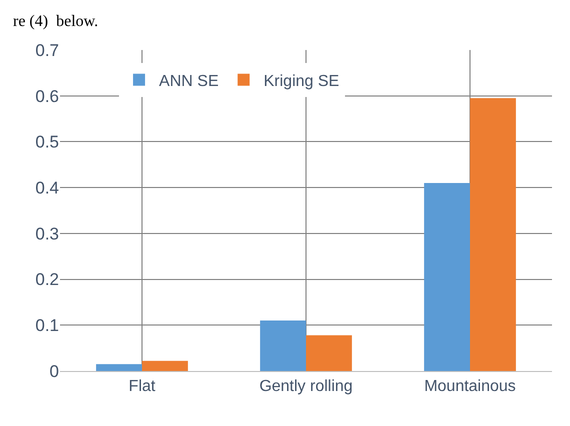  Describe the element at coordinates (470, 387) in the screenshot. I see `x-tick-label: Mountainous` at that location.